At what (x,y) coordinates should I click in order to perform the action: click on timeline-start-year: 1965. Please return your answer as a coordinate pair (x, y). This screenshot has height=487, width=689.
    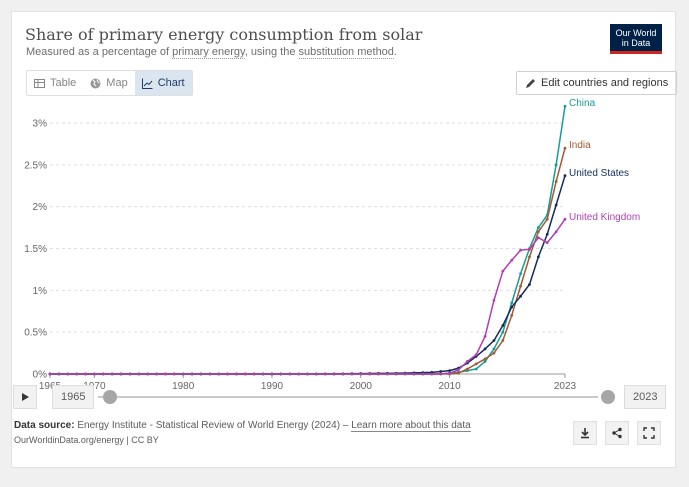
    Looking at the image, I should click on (73, 397).